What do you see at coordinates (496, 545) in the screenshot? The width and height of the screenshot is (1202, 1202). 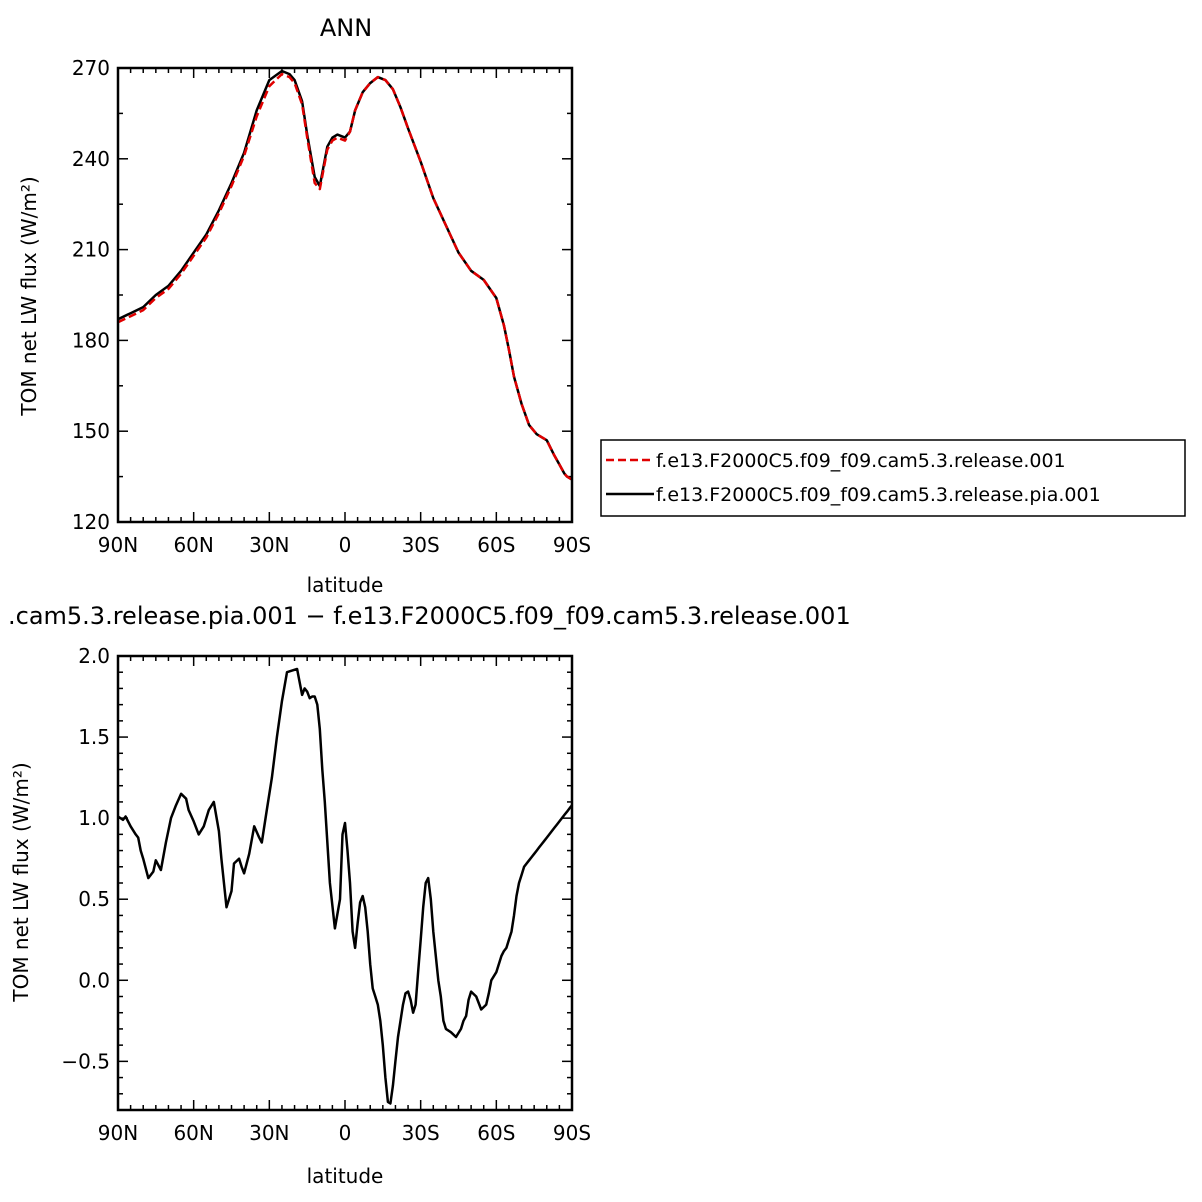 I see `top-x-tick-label: 60S` at bounding box center [496, 545].